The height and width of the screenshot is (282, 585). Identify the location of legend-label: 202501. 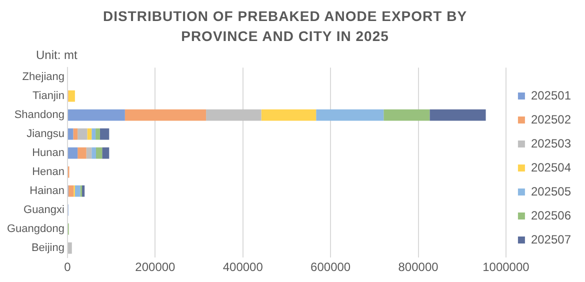
(551, 95).